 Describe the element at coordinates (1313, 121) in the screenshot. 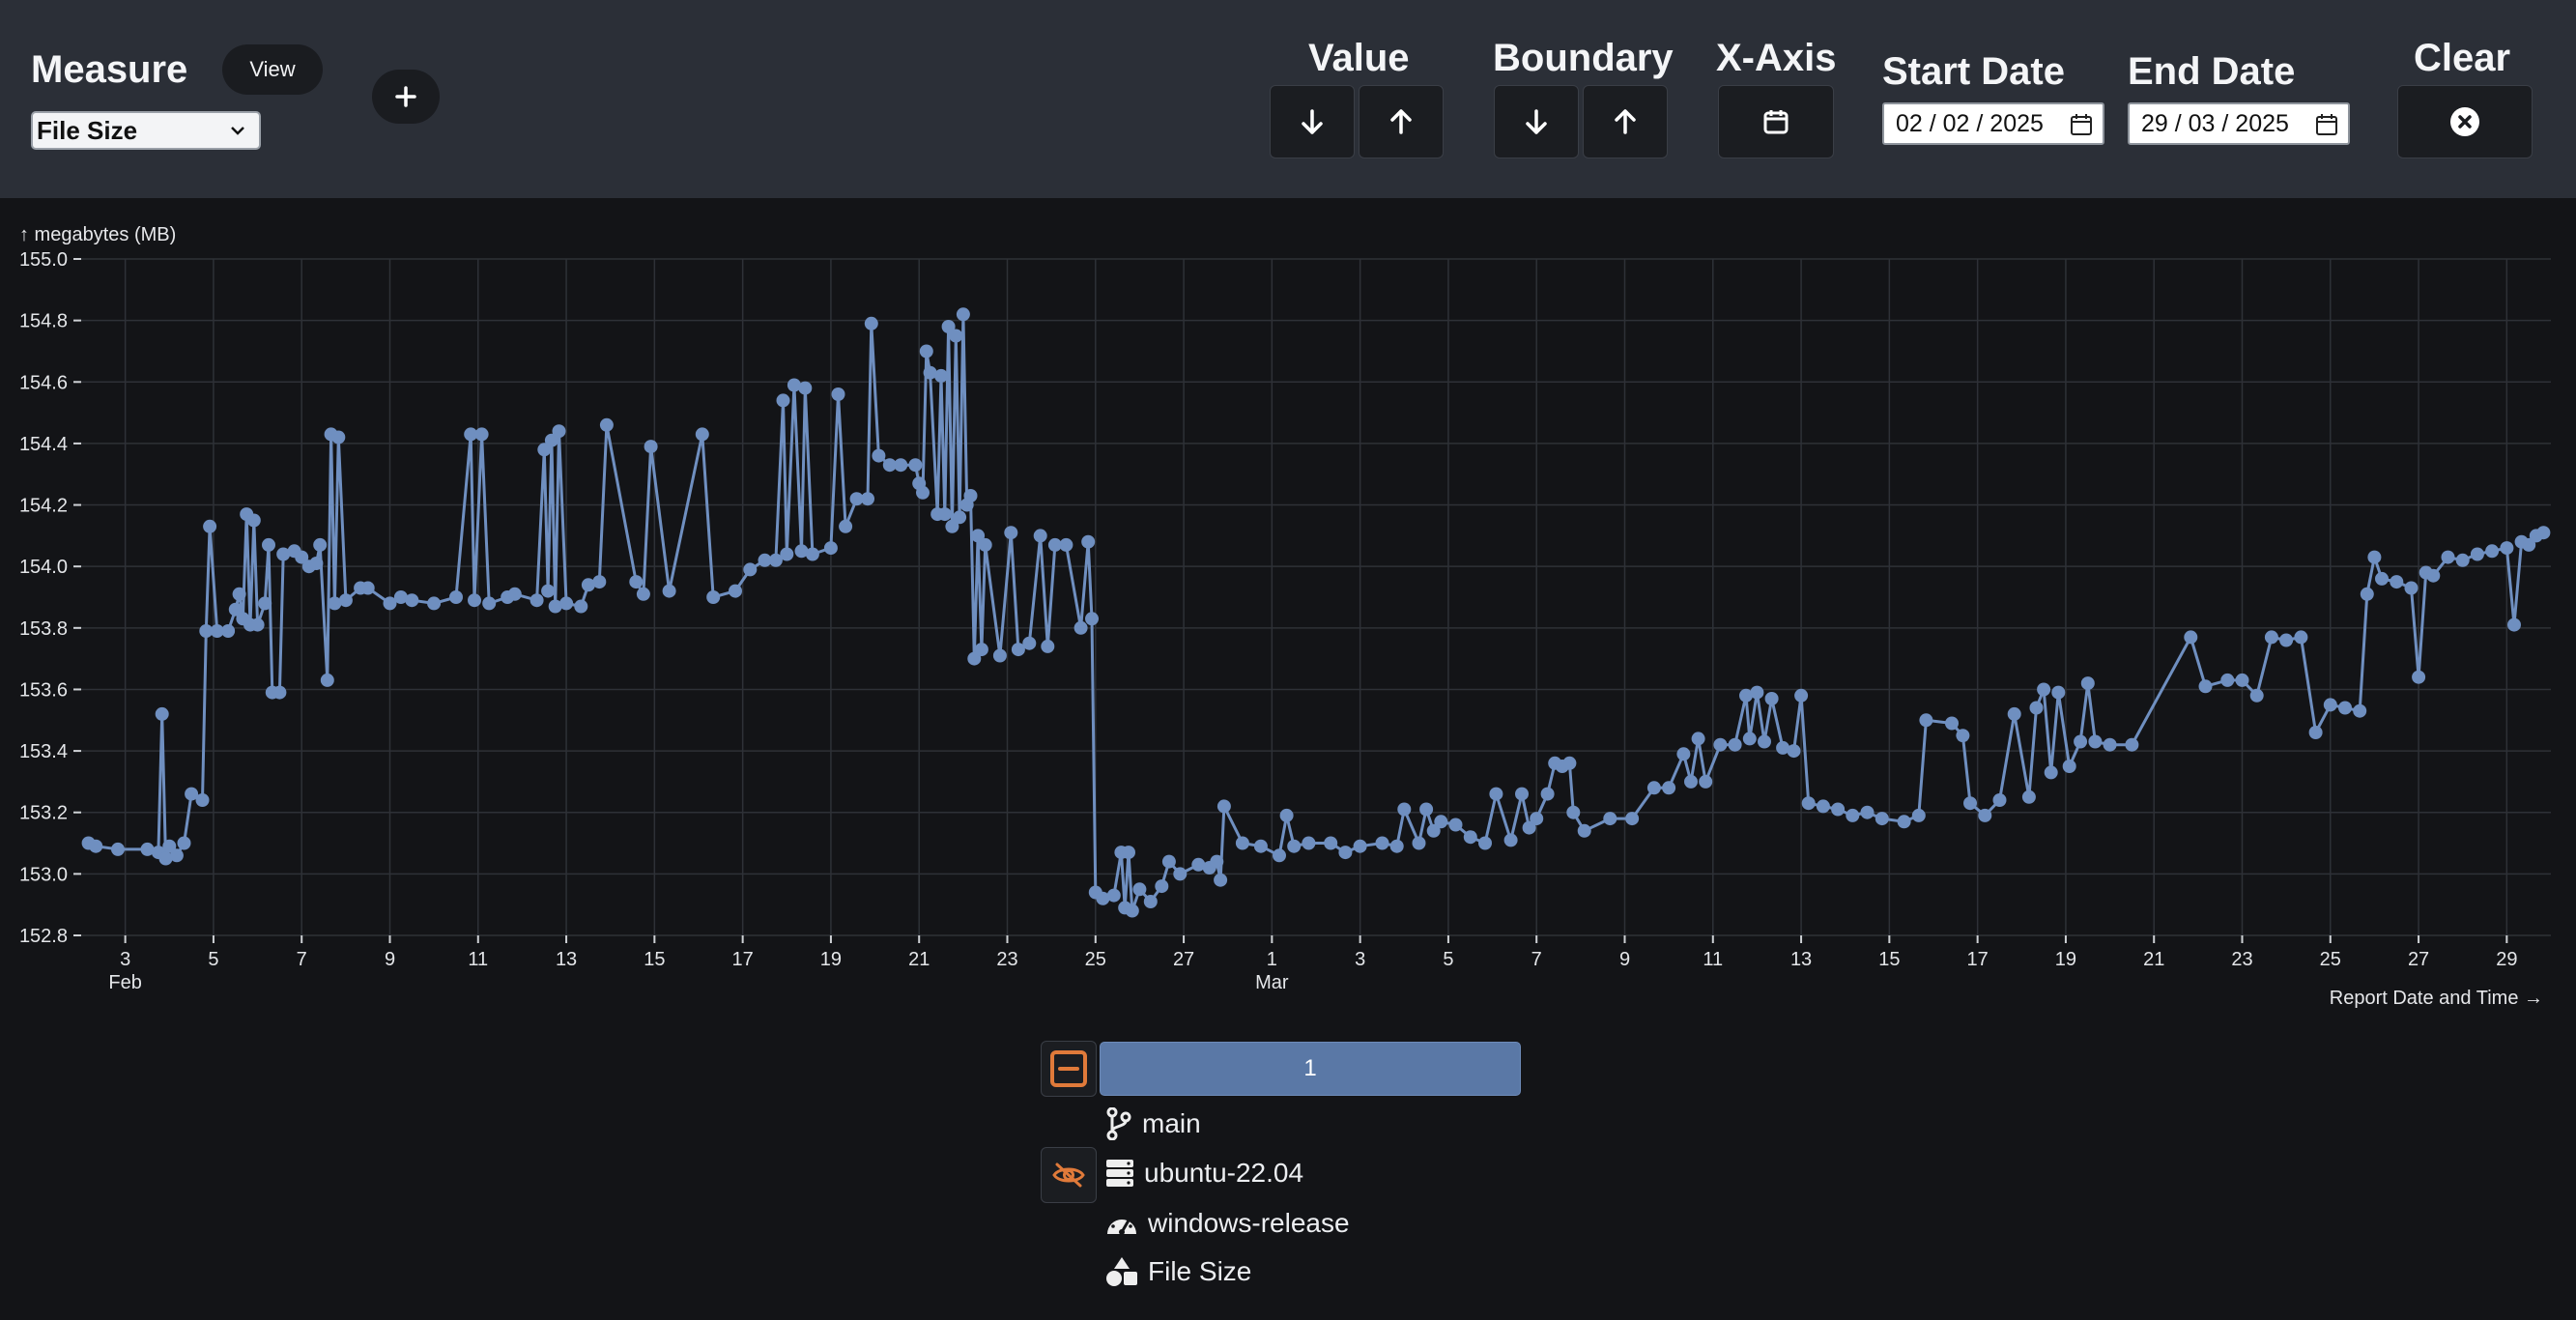

I see `value-lower-button` at that location.